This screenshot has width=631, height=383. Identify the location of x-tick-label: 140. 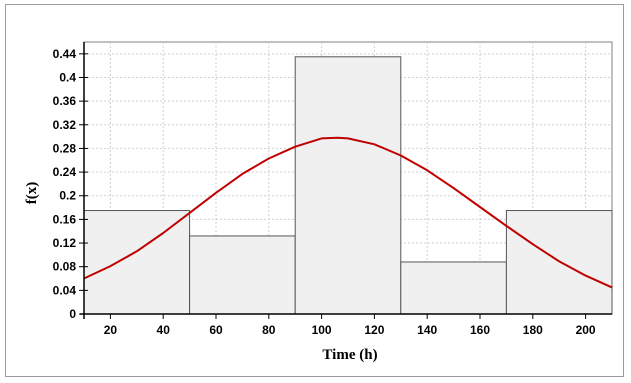
(427, 330).